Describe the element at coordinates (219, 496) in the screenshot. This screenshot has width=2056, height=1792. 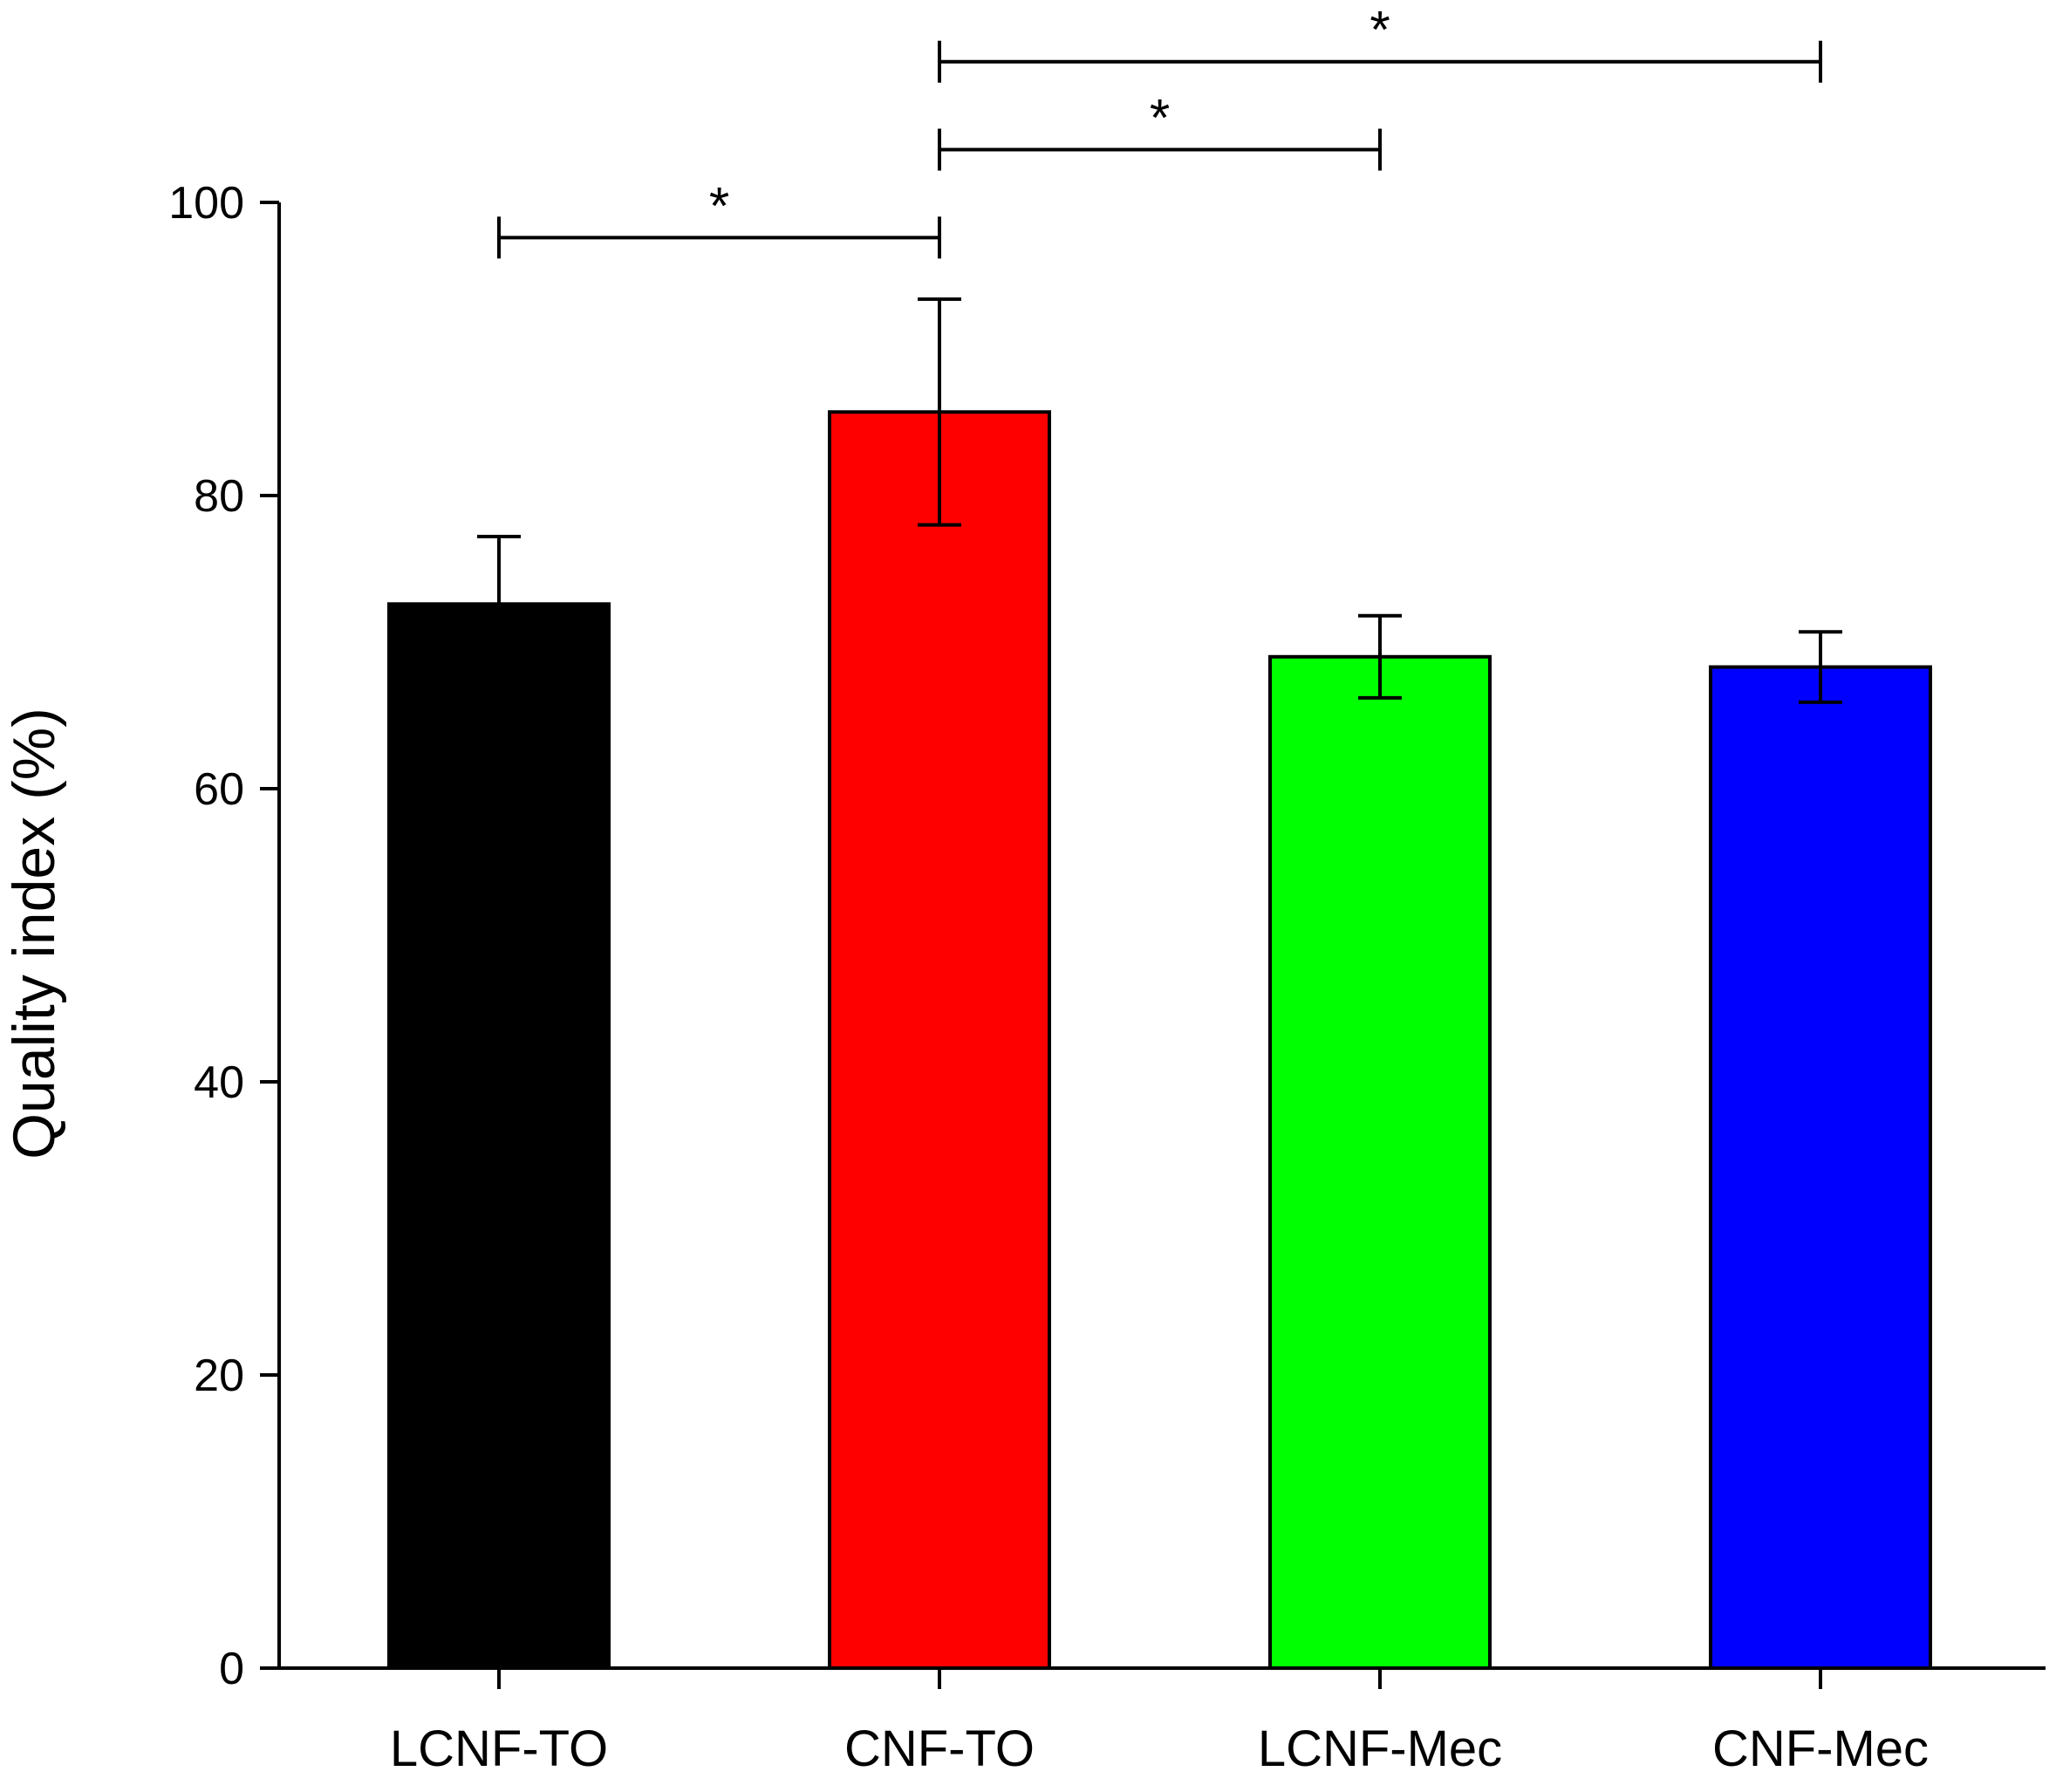
I see `y-tick-label: 80` at that location.